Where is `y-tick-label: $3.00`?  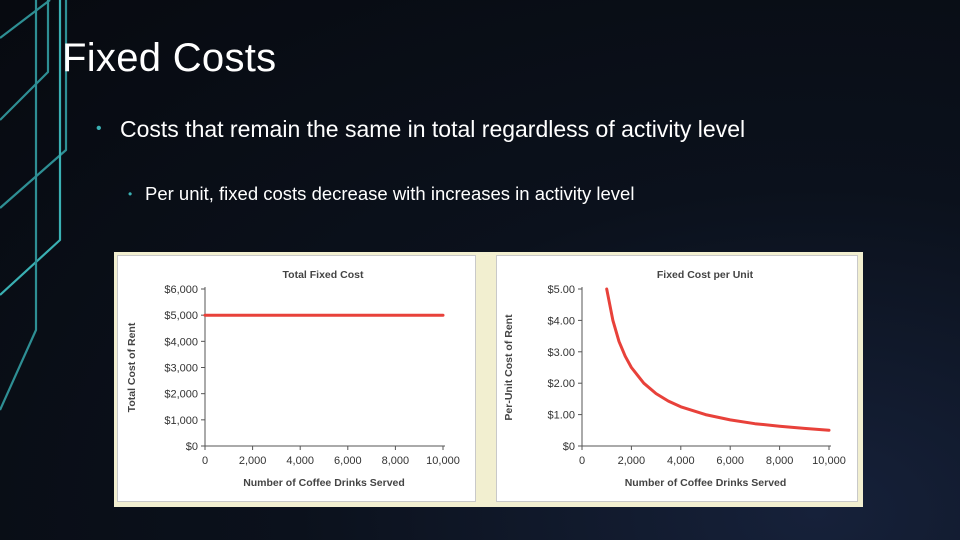 y-tick-label: $3.00 is located at coordinates (561, 353).